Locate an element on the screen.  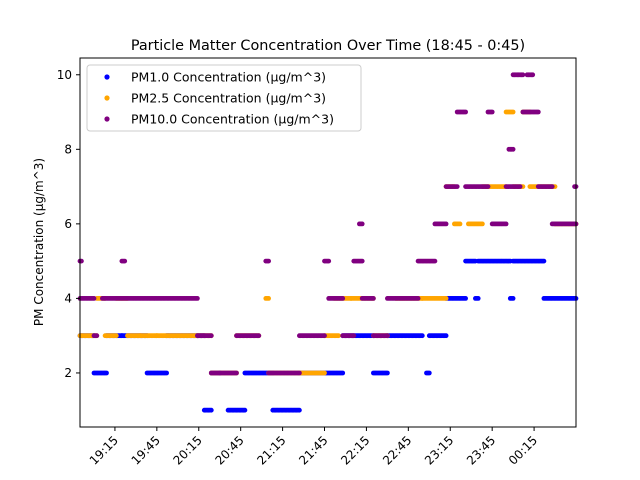
legend-box is located at coordinates (224, 98).